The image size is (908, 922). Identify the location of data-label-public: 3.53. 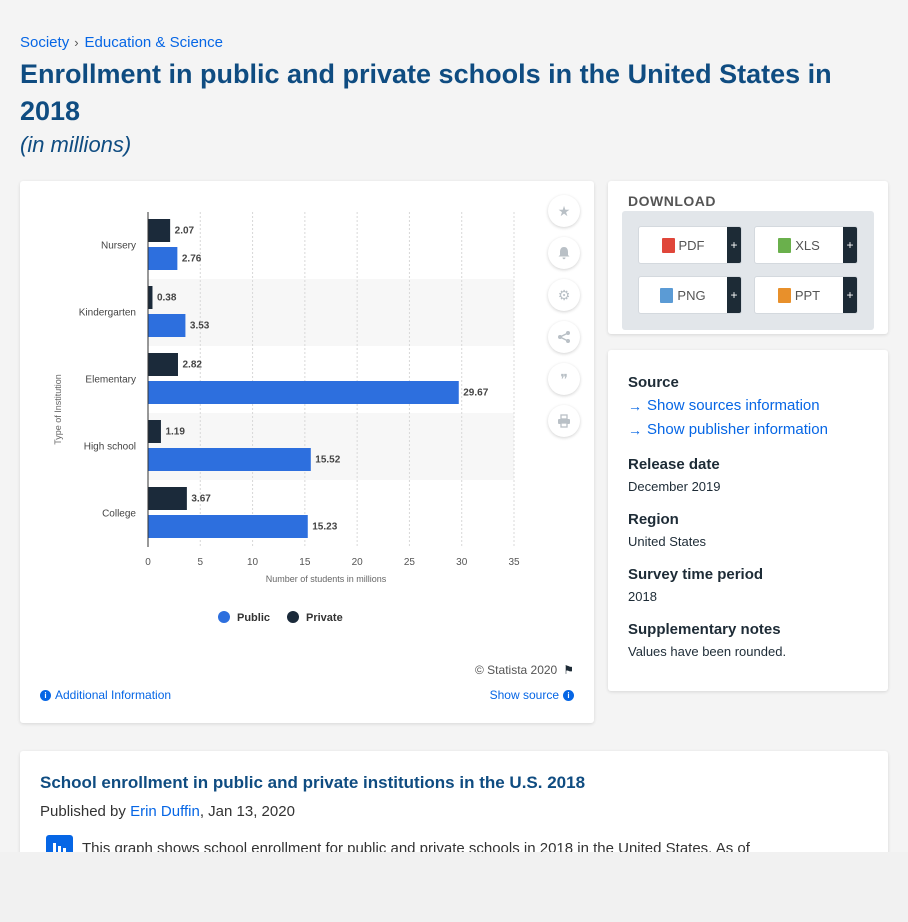
(200, 326).